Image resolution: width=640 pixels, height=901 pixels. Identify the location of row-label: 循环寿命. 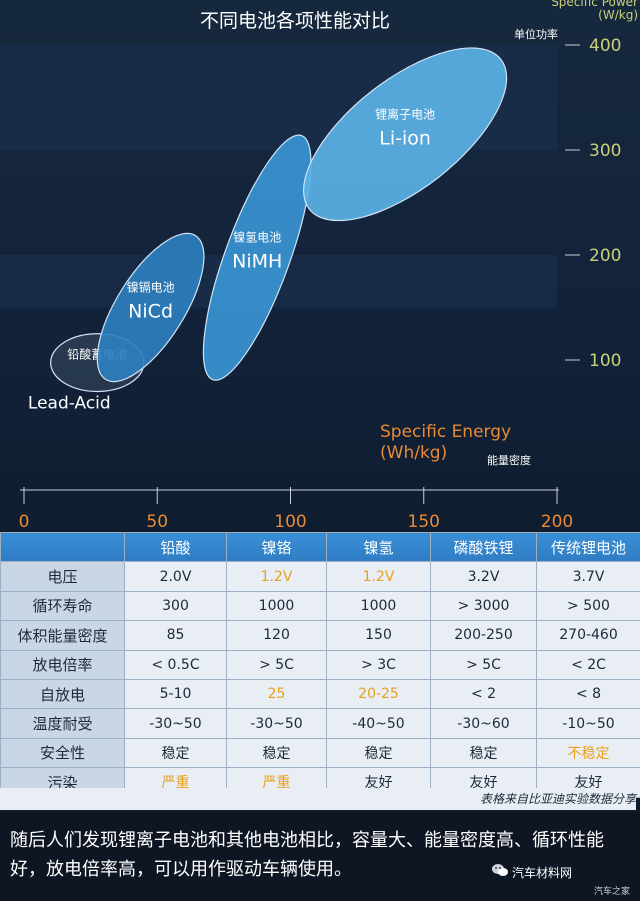
(62, 606).